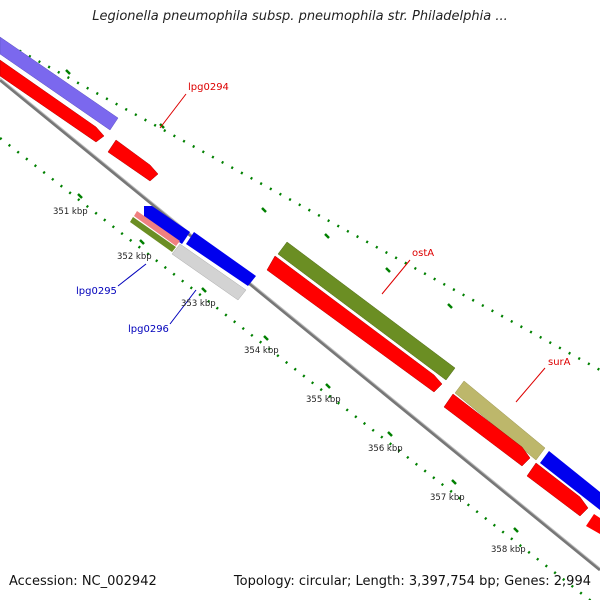 This screenshot has height=600, width=600. I want to click on tick-label-358: 358 kbp, so click(508, 550).